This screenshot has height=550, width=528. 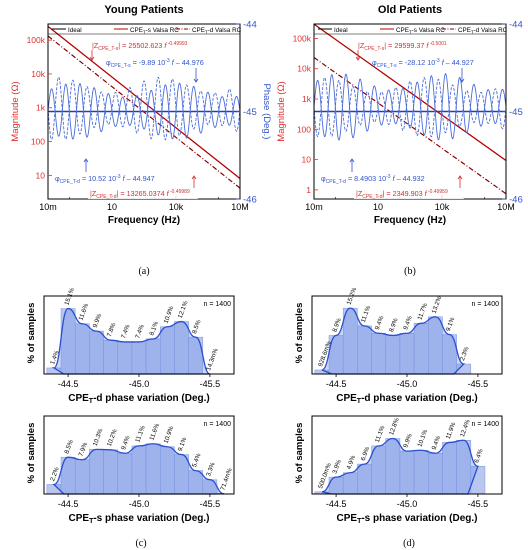 What do you see at coordinates (250, 200) in the screenshot?
I see `y-right-tick-label: -46` at bounding box center [250, 200].